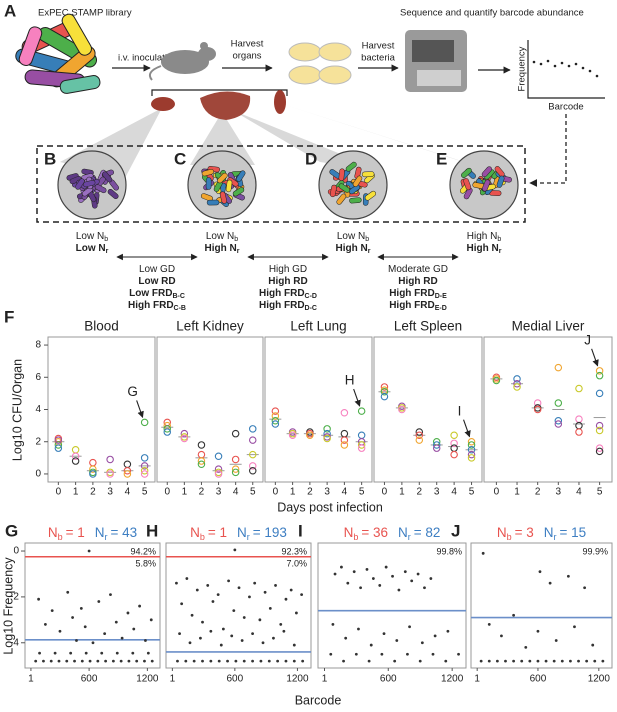 This screenshot has width=617, height=712. Describe the element at coordinates (132, 391) in the screenshot. I see `annotation: G` at that location.